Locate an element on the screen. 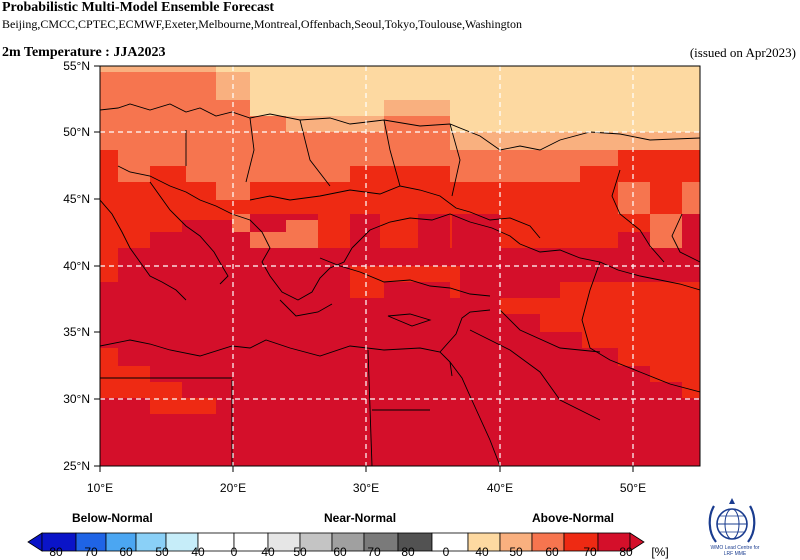 The width and height of the screenshot is (800, 560). legend-category-above: Above-Normal is located at coordinates (573, 518).